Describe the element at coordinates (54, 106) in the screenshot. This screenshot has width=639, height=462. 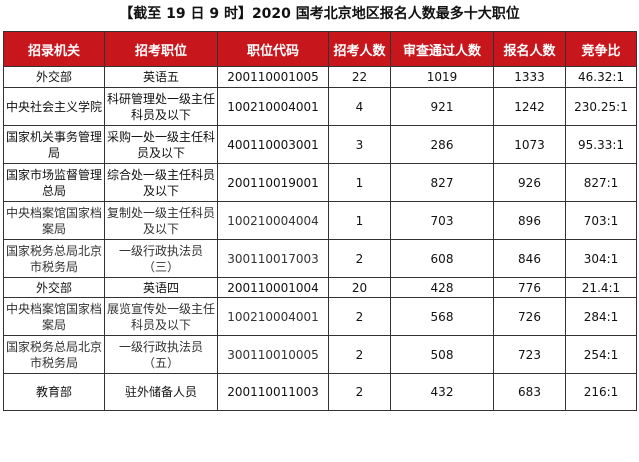
I see `agency-cell: 中央社会主义学院` at that location.